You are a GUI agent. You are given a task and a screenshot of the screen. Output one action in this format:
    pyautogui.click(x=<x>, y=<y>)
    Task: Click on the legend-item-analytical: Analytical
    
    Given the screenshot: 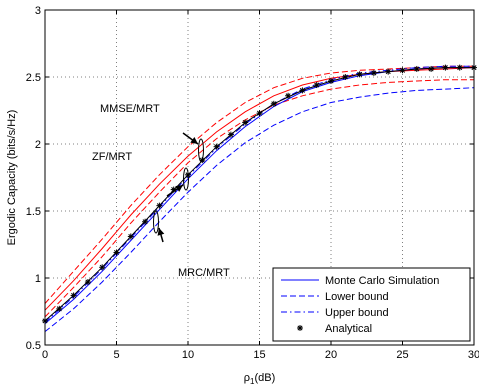 What is the action you would take?
    pyautogui.click(x=334, y=329)
    